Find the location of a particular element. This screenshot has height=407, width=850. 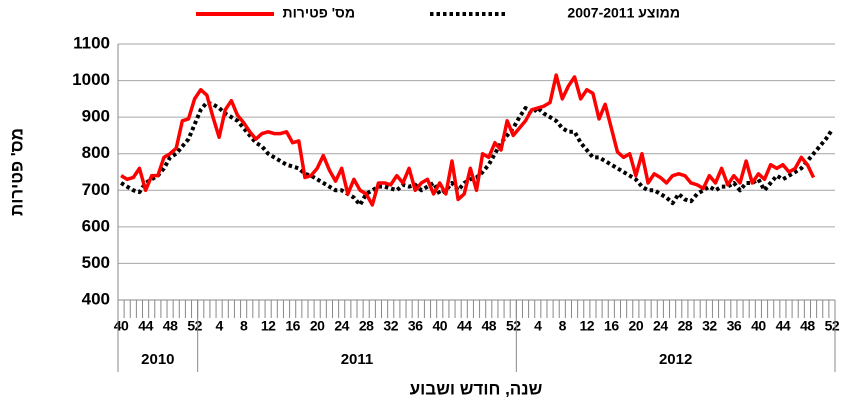

y-tick-label: 1000 is located at coordinates (91, 79).